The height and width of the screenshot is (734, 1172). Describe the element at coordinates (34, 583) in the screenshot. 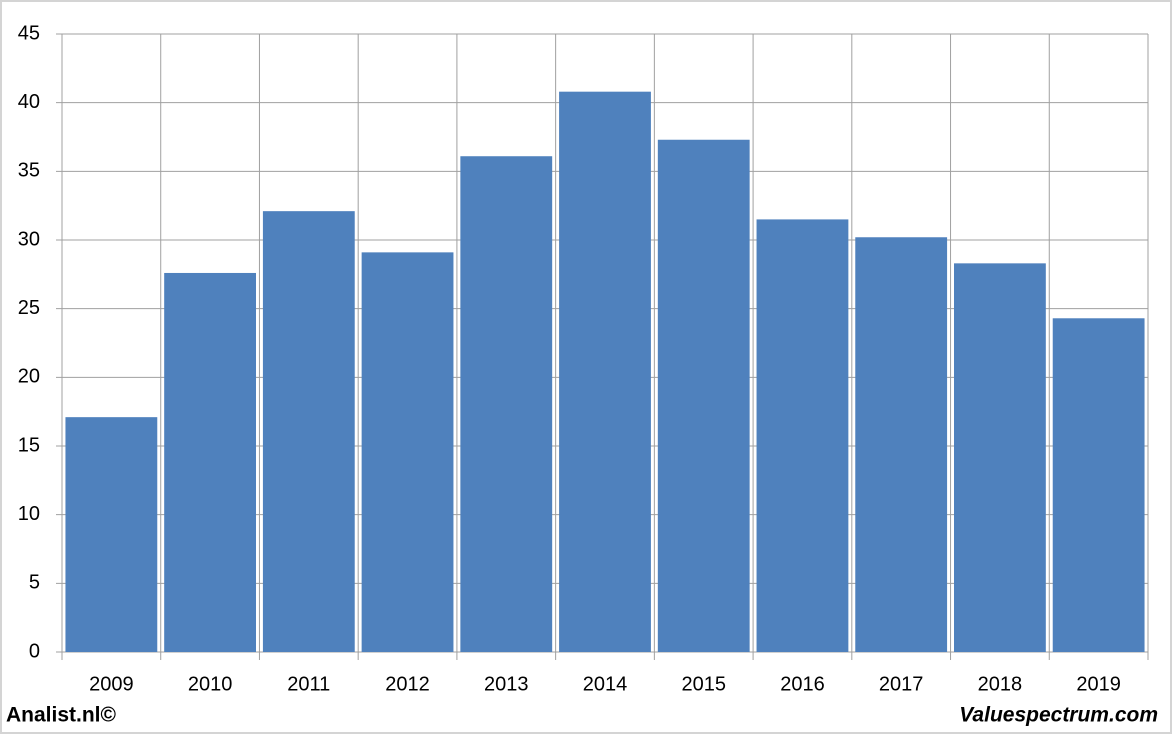

I see `y-tick-label: 5` at that location.